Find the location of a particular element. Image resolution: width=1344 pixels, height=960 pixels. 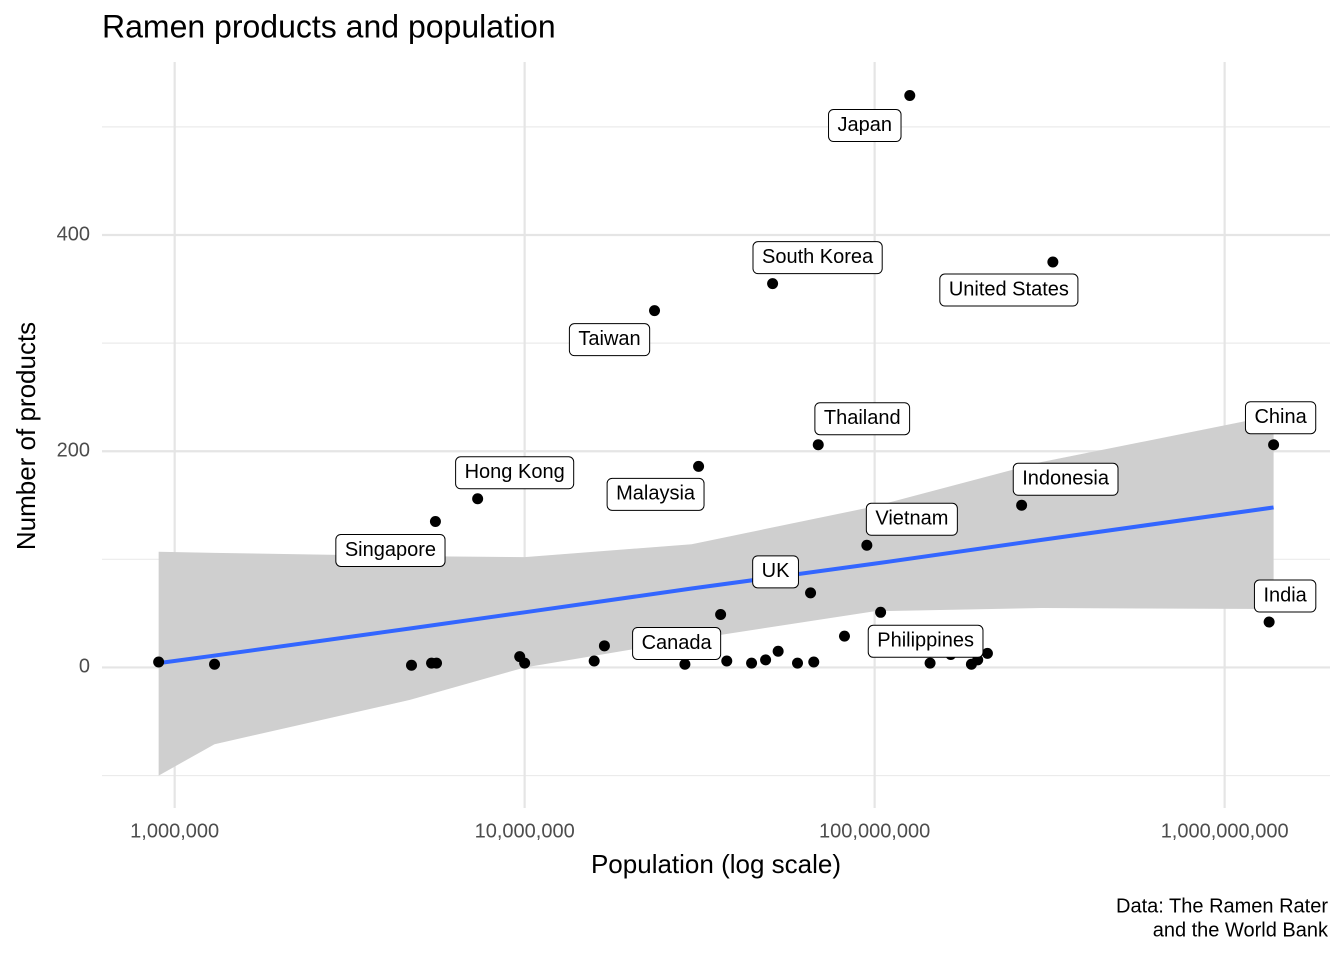

fit-line is located at coordinates (716, 585).